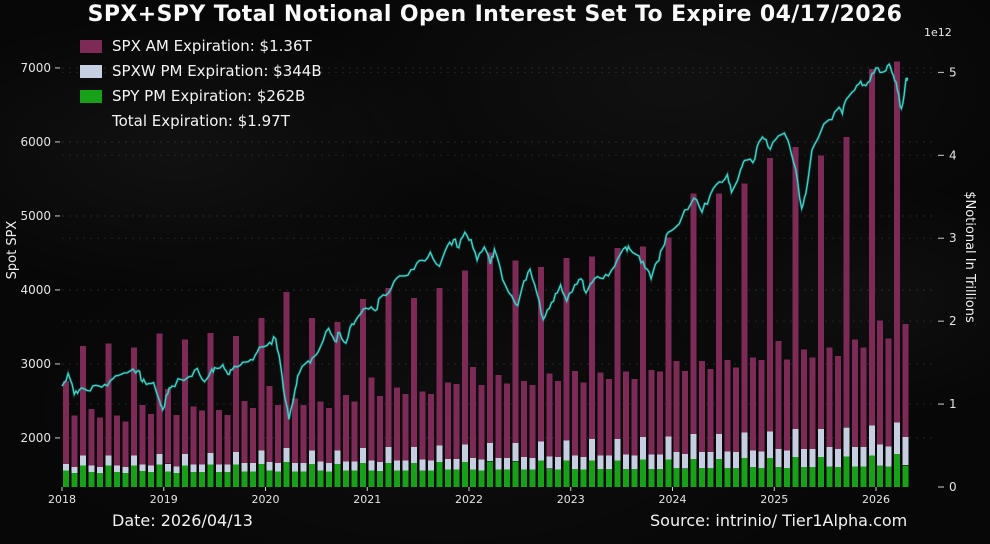  I want to click on svg-text: 7000, so click(35, 68).